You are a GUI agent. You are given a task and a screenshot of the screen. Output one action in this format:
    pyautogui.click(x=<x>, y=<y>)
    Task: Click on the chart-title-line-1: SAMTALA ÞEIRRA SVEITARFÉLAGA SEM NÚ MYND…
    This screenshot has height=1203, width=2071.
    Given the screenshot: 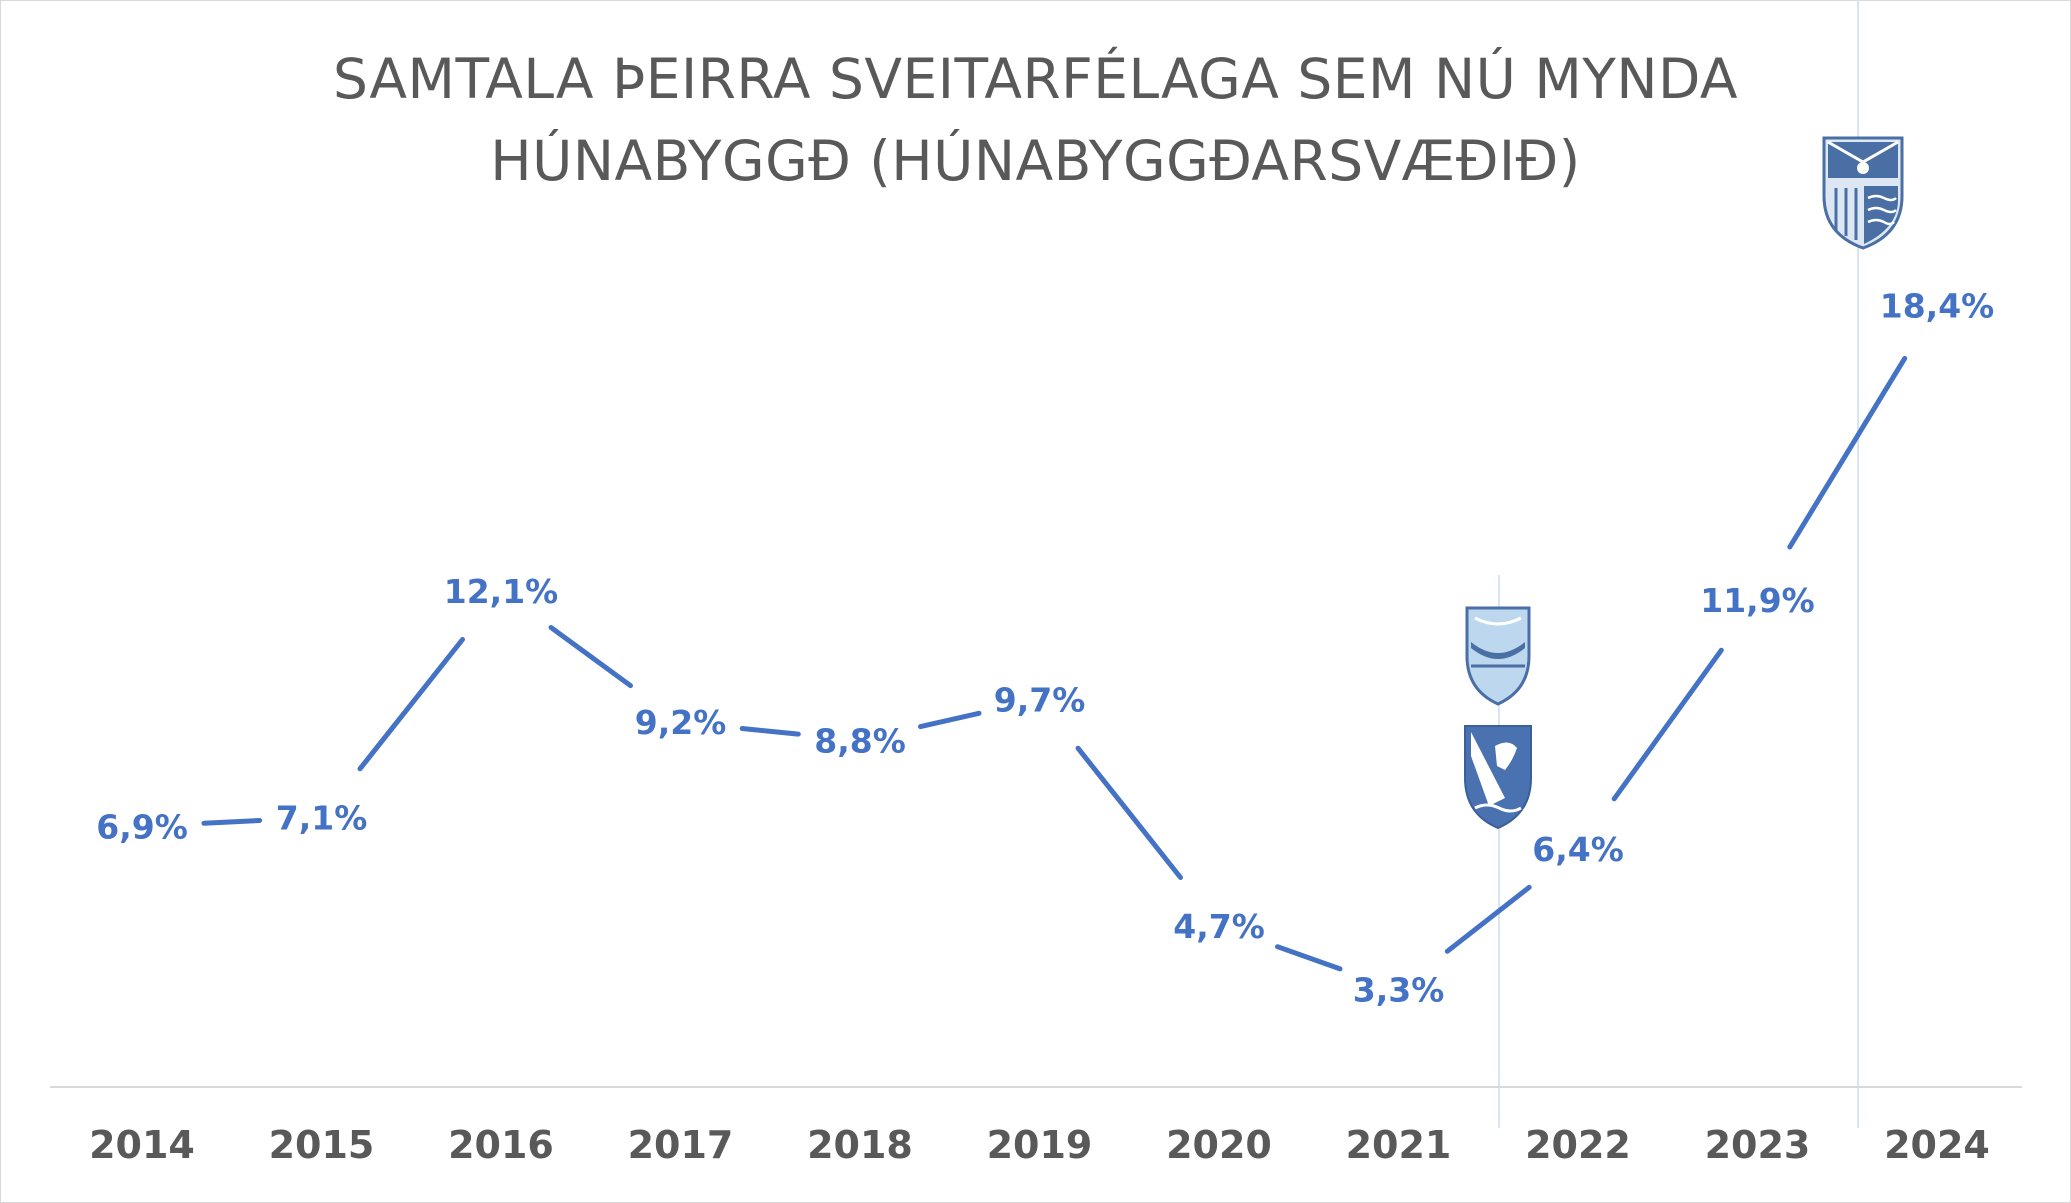 What is the action you would take?
    pyautogui.click(x=1035, y=79)
    